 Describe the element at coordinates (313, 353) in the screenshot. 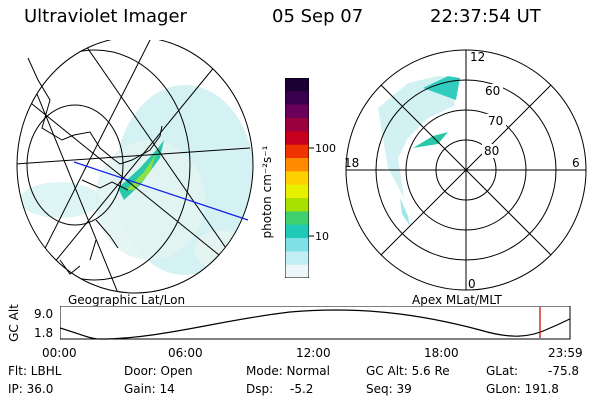

I see `orbit-xtick-2: 12:00` at that location.